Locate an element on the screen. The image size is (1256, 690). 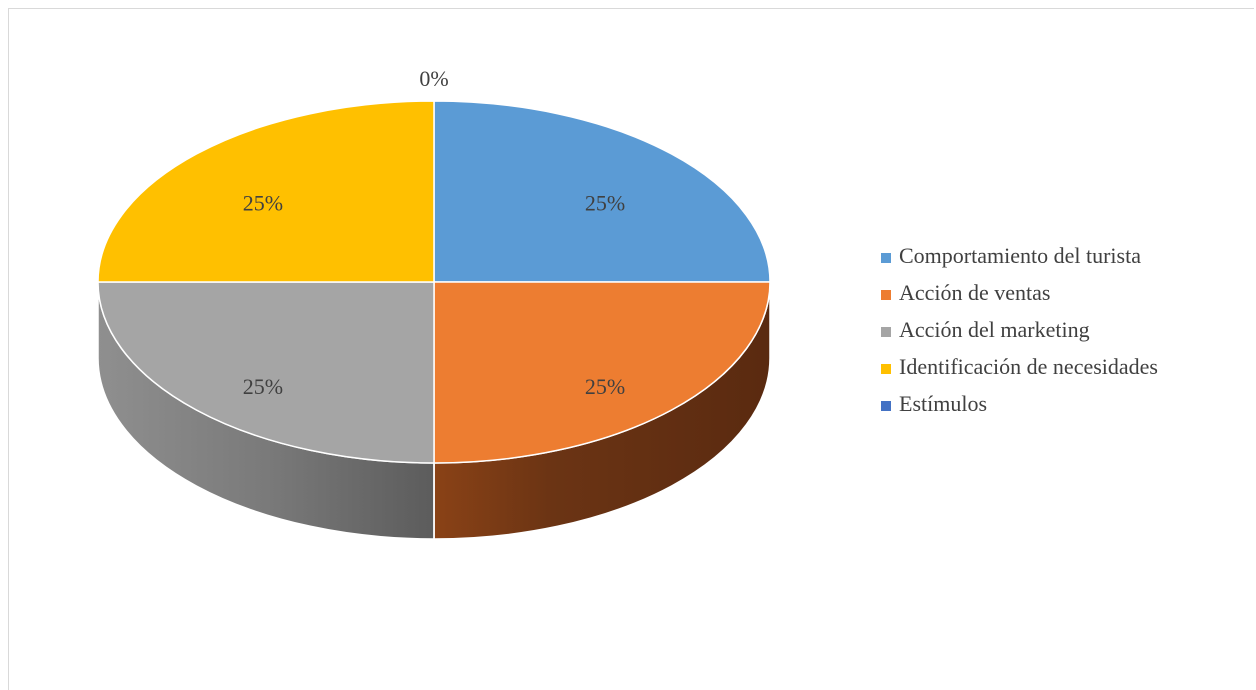
data-label-5: 0% is located at coordinates (433, 78).